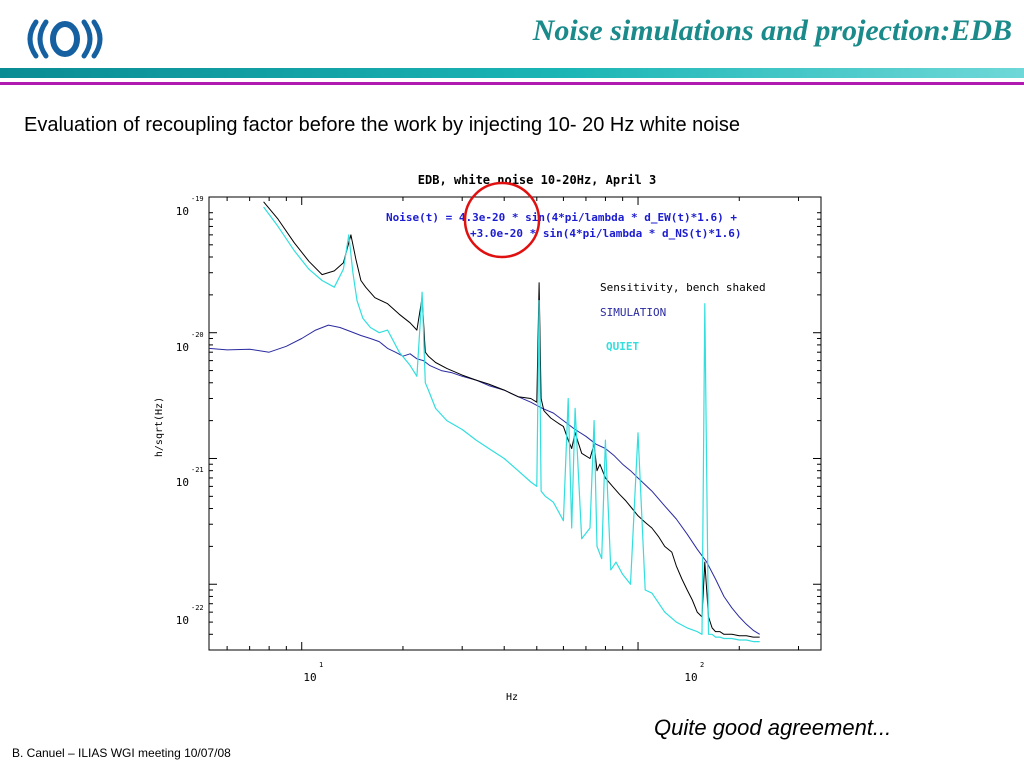  What do you see at coordinates (197, 199) in the screenshot?
I see `y-tick-exp: -19` at bounding box center [197, 199].